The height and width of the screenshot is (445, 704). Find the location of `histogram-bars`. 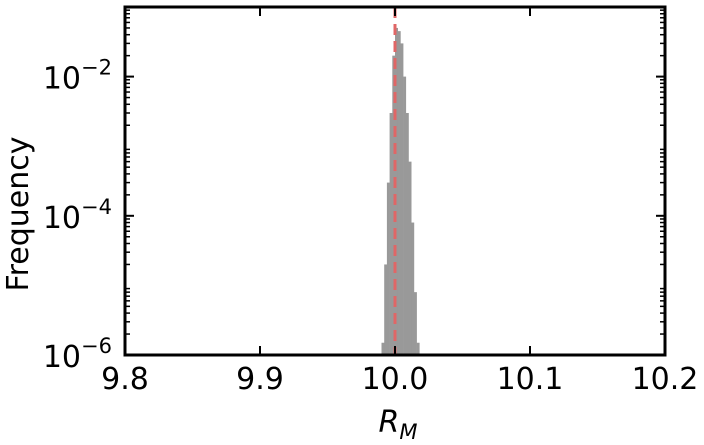

histogram-bars is located at coordinates (400, 191).